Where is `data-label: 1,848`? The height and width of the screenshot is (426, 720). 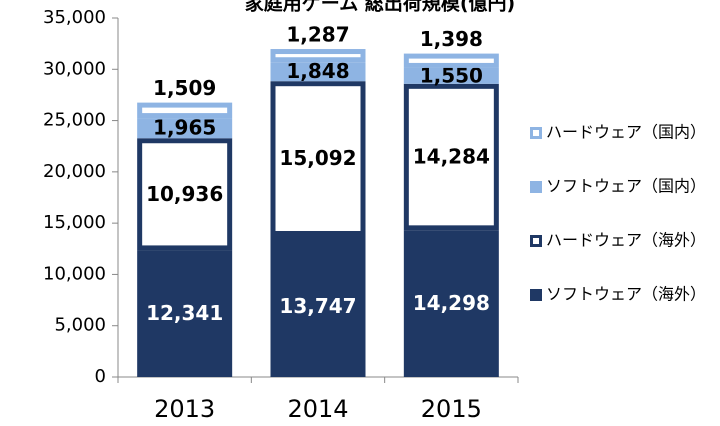 data-label: 1,848 is located at coordinates (317, 71).